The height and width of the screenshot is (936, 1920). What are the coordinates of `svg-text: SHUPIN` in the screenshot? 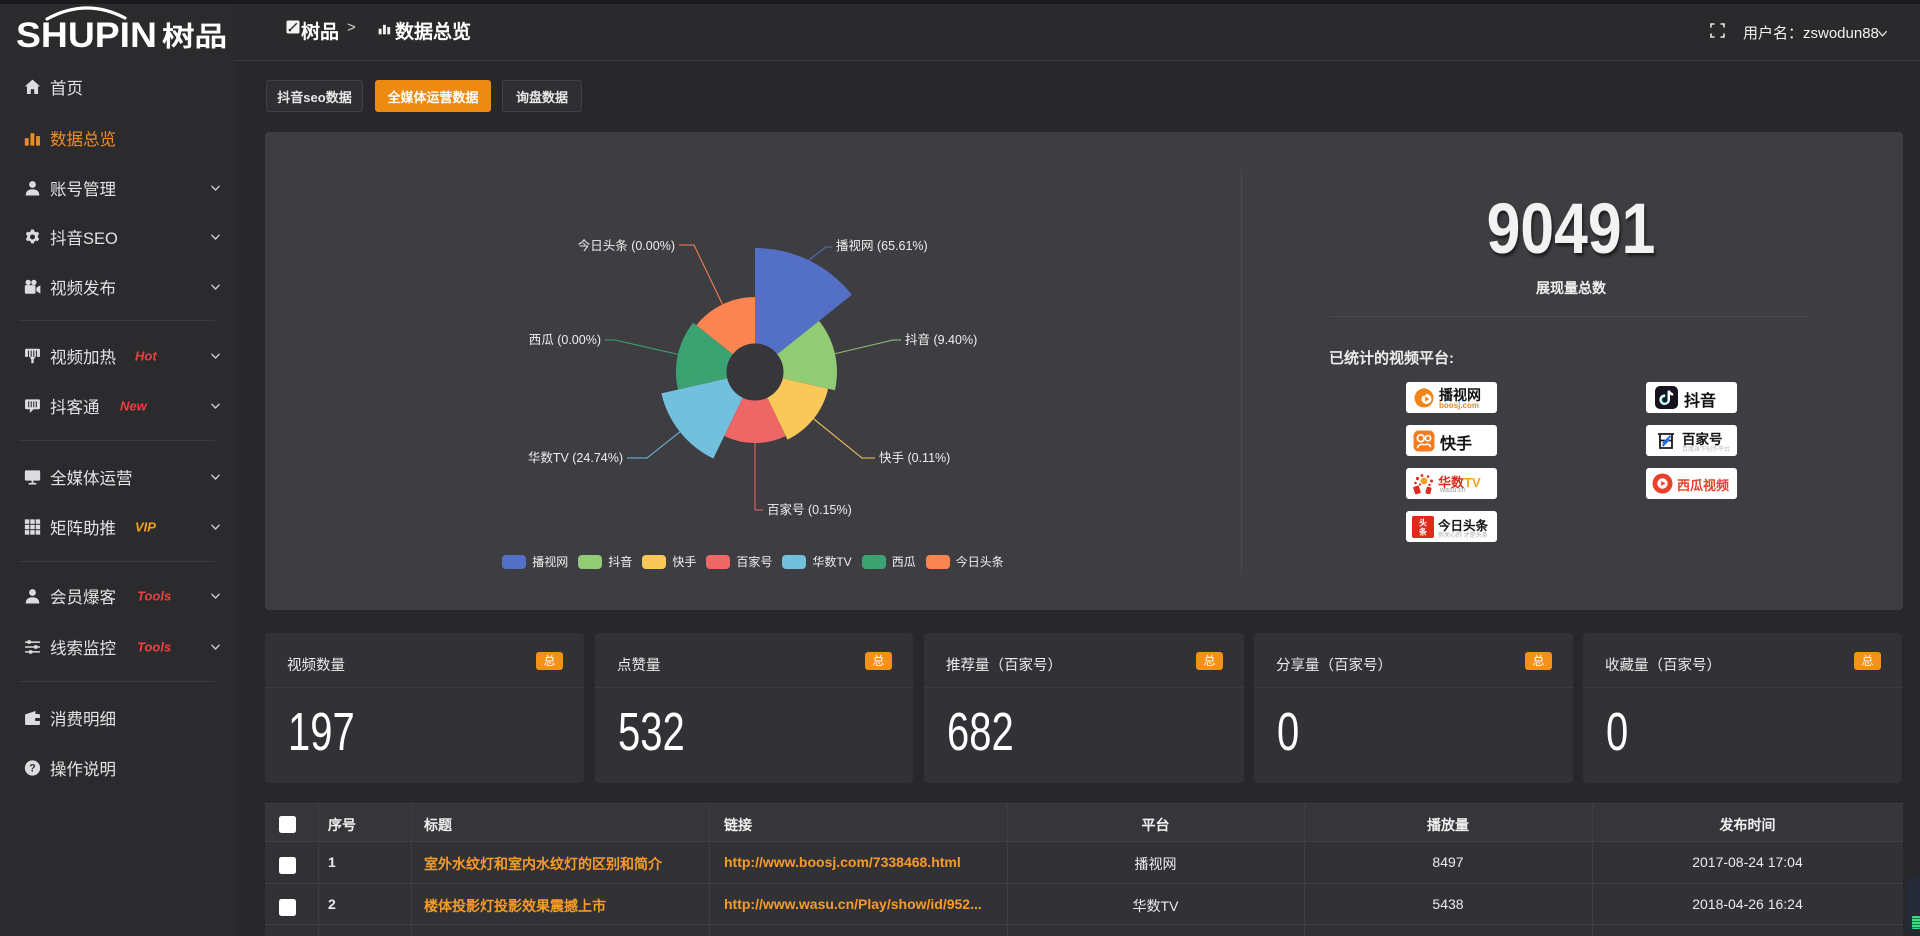 It's located at (86, 34).